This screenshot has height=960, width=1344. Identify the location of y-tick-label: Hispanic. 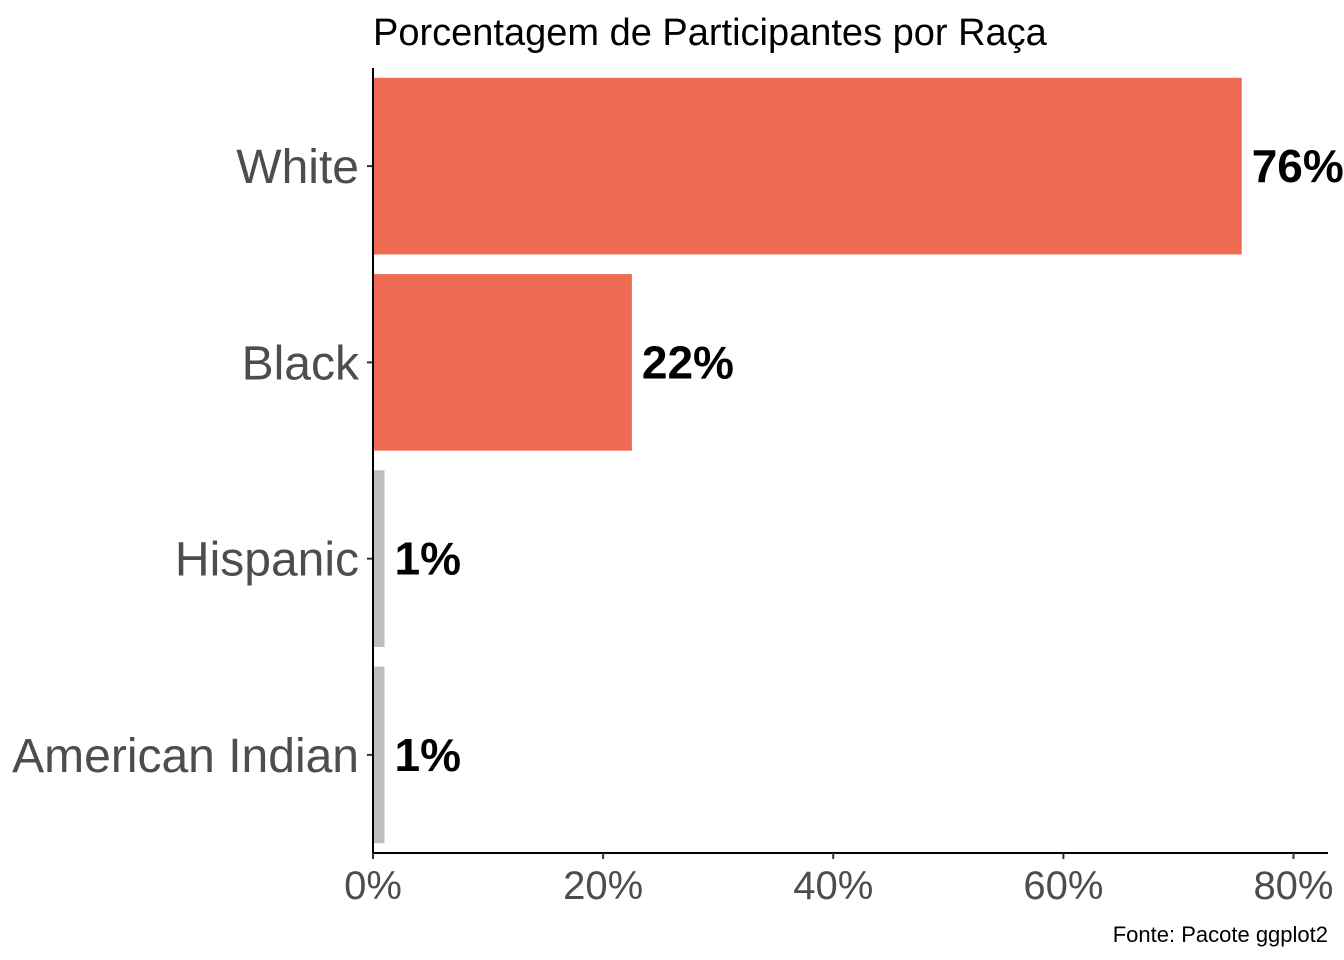
(267, 560).